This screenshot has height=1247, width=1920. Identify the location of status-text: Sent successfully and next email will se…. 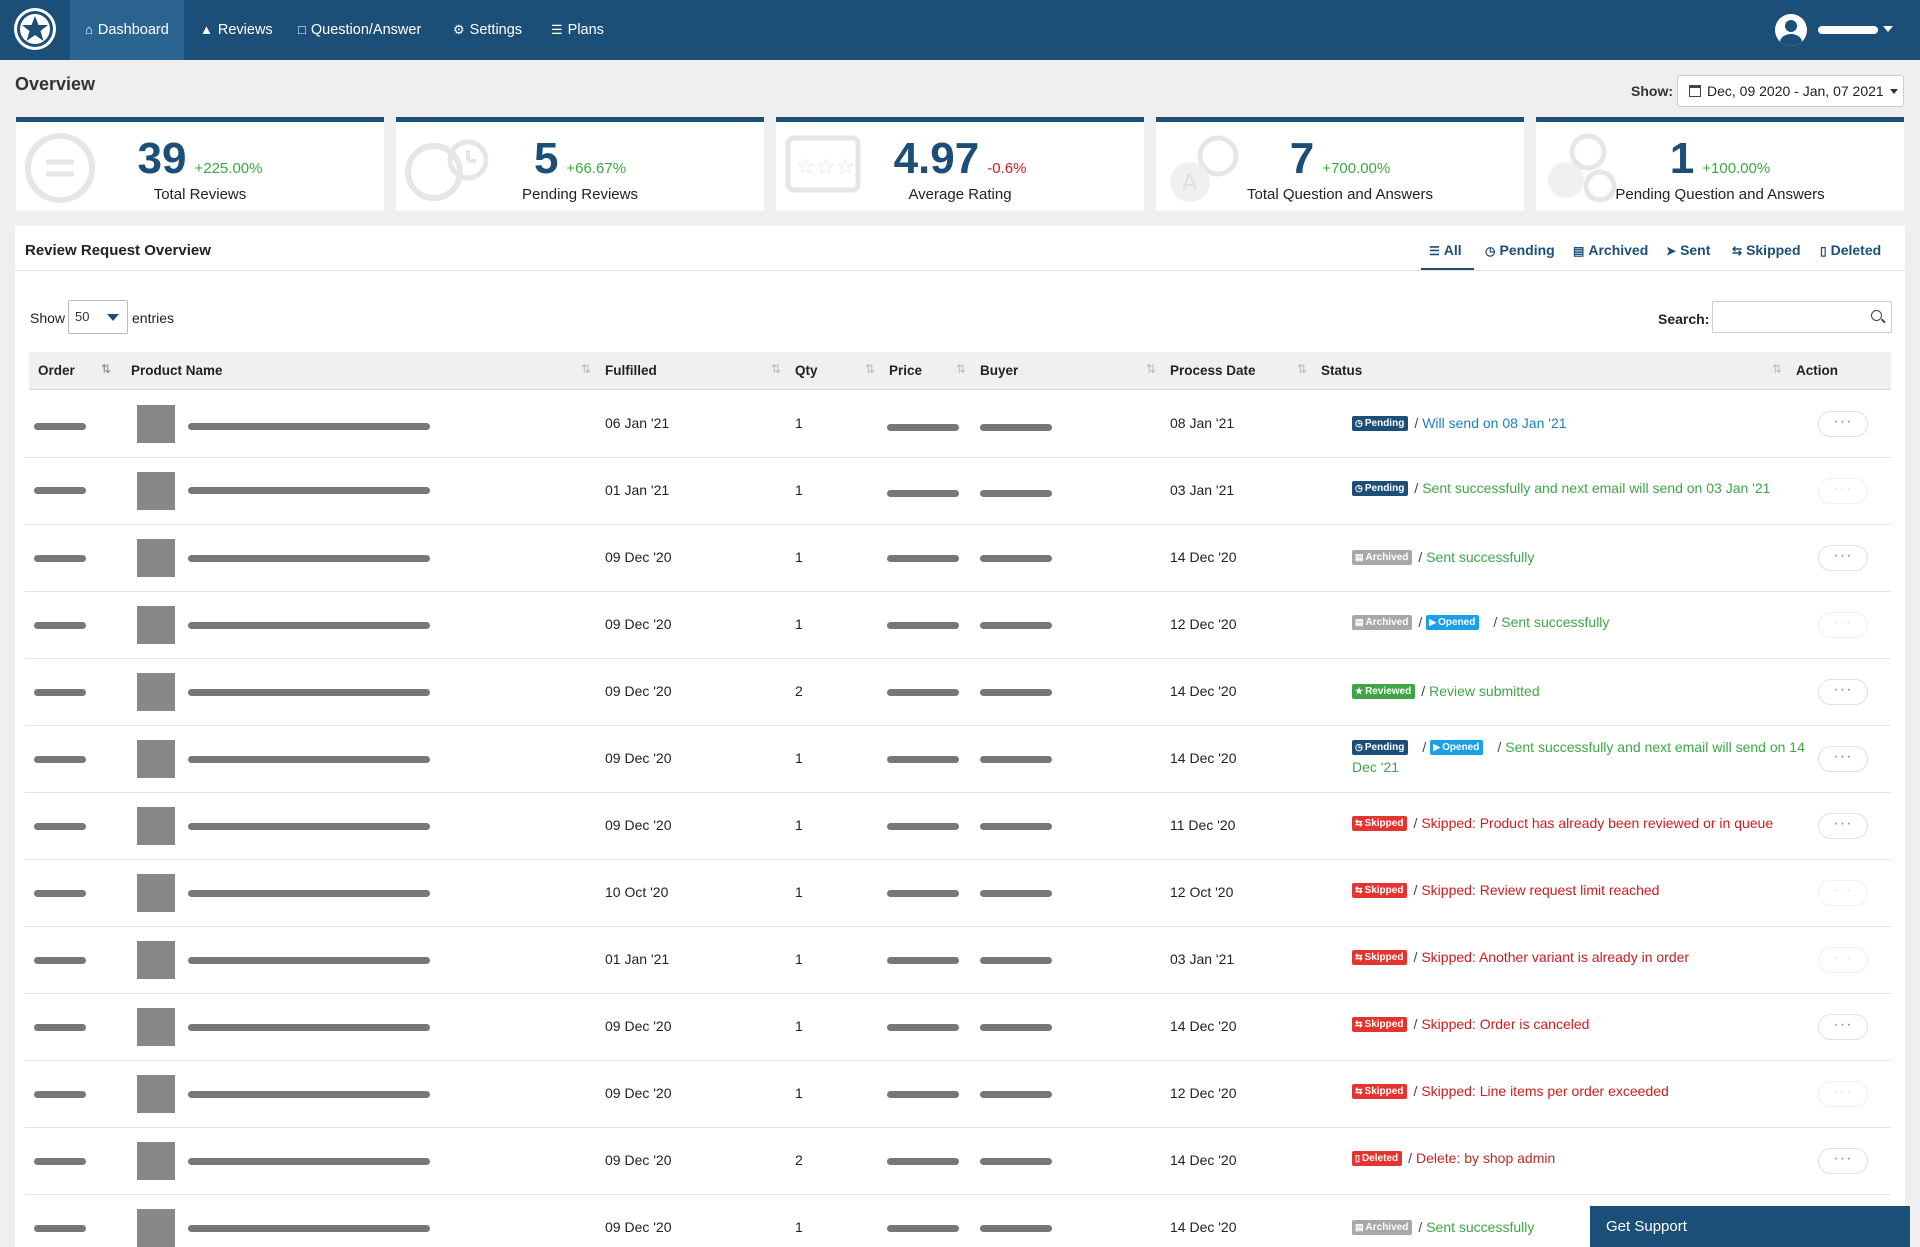
(1578, 757).